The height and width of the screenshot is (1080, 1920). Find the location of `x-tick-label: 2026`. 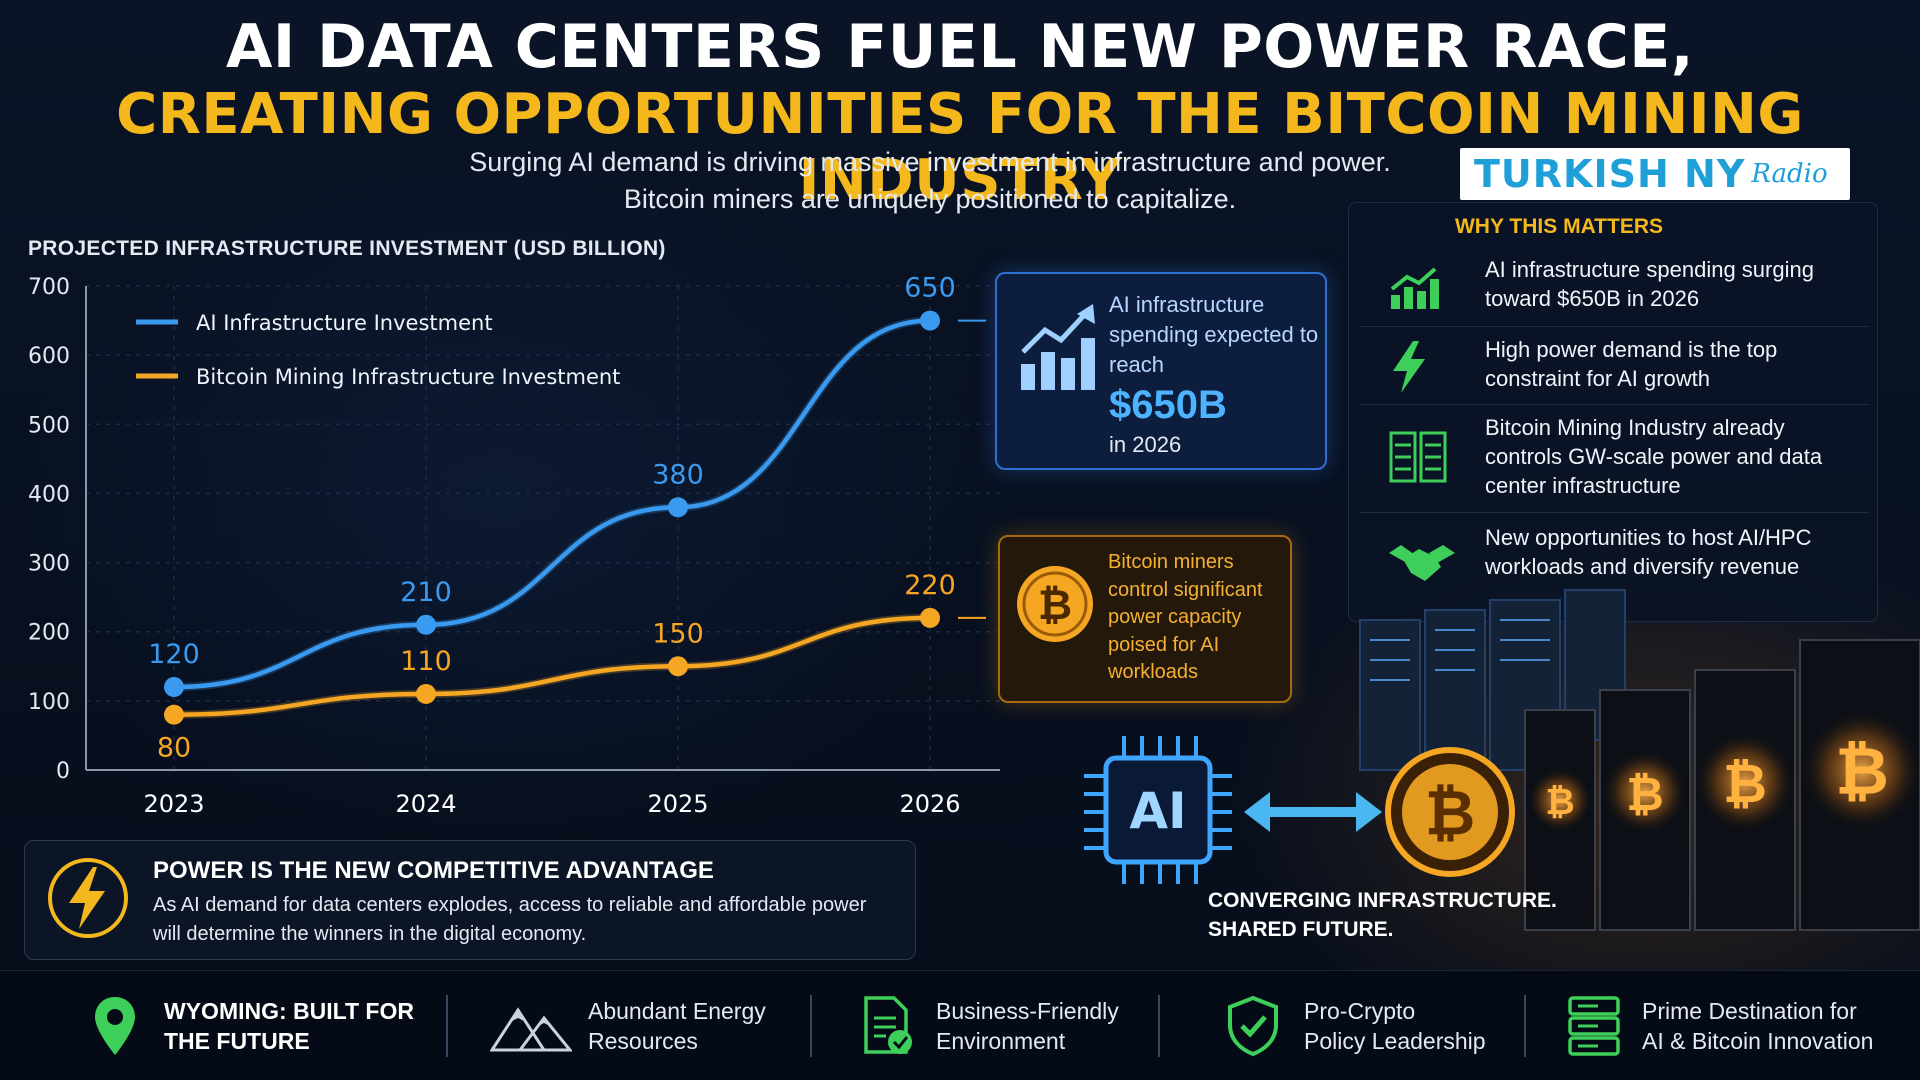

x-tick-label: 2026 is located at coordinates (929, 804).